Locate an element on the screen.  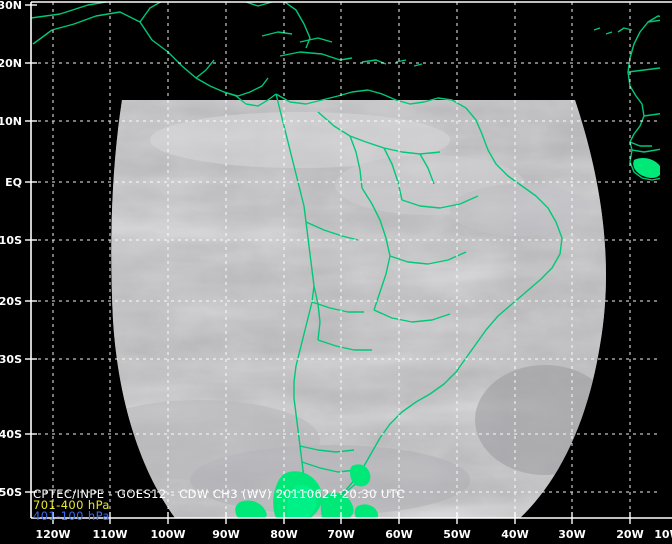
x-tick-marks is located at coordinates (341, 518).